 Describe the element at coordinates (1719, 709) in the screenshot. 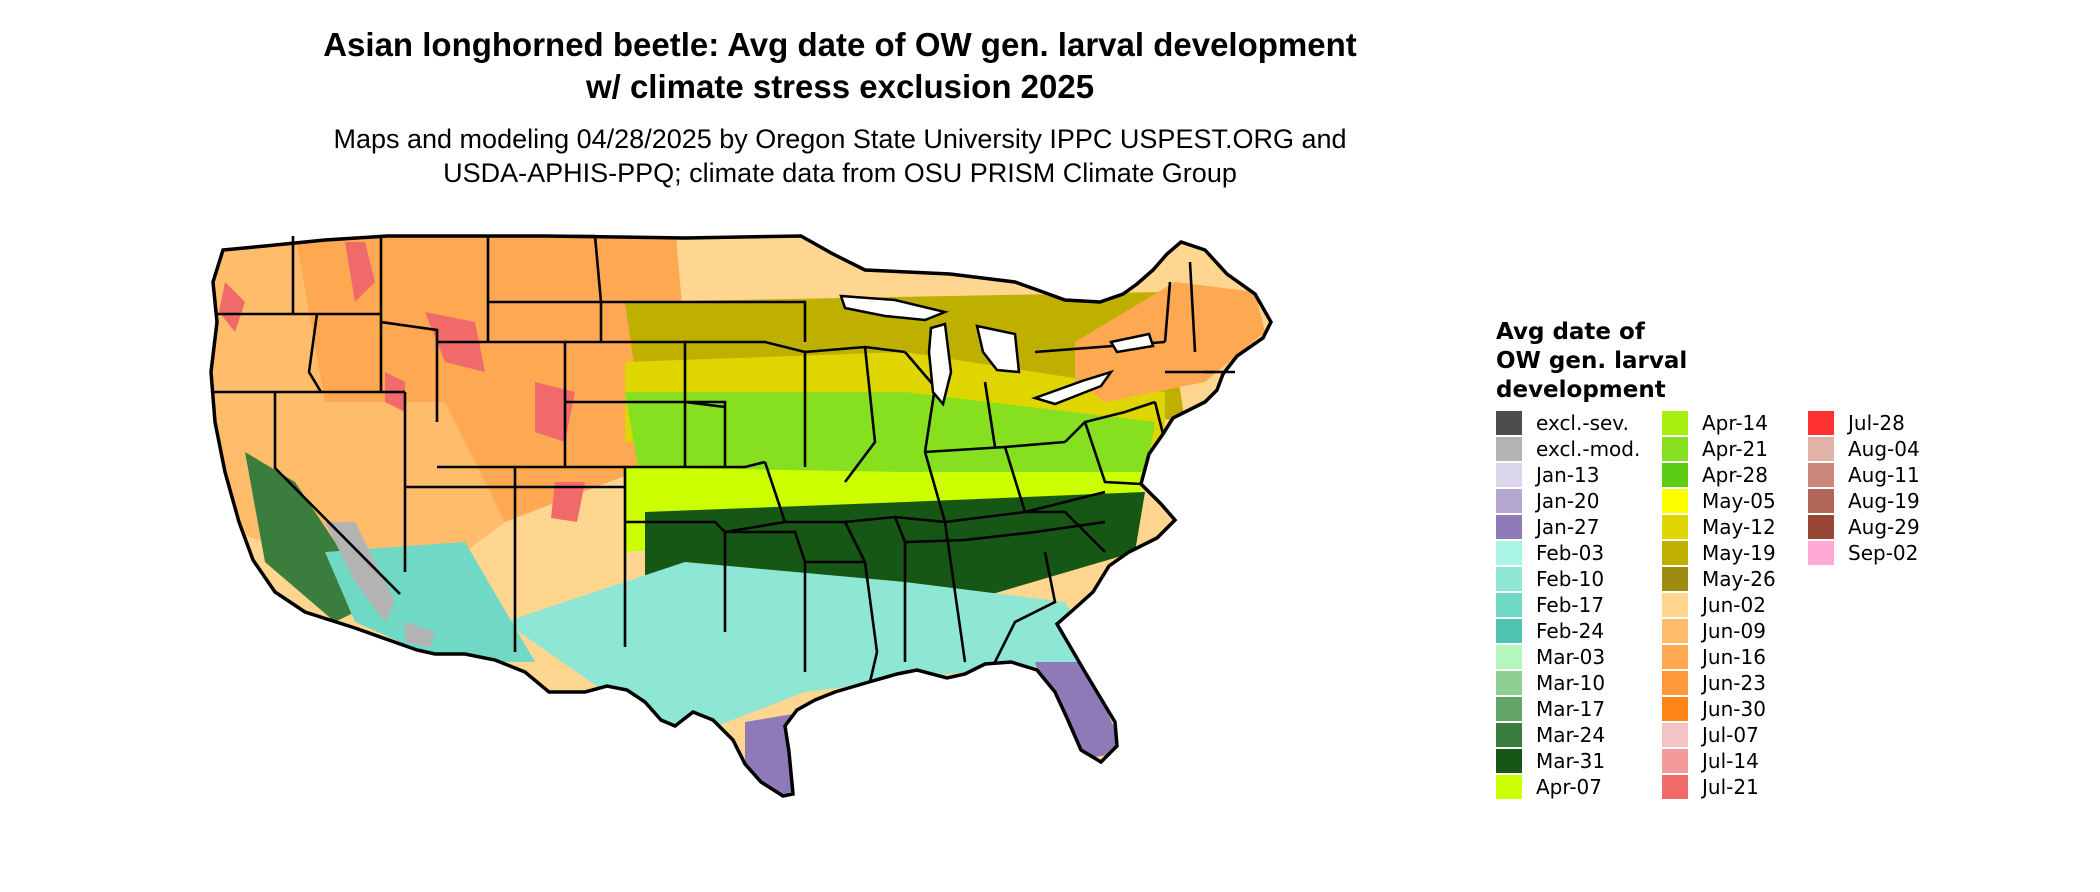

I see `legend-item: Jun-30` at that location.